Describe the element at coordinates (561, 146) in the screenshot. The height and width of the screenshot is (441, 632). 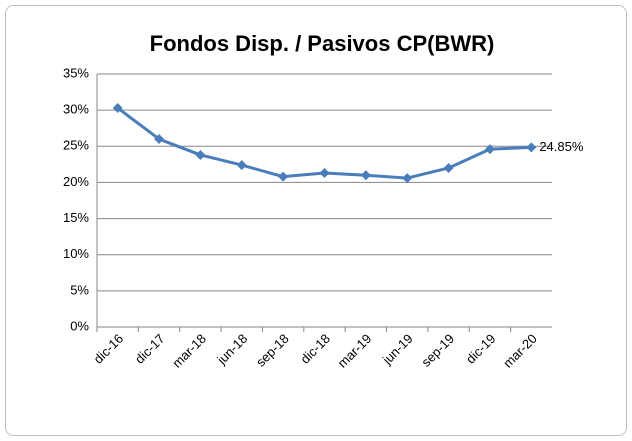
I see `data-label: 24.85%` at that location.